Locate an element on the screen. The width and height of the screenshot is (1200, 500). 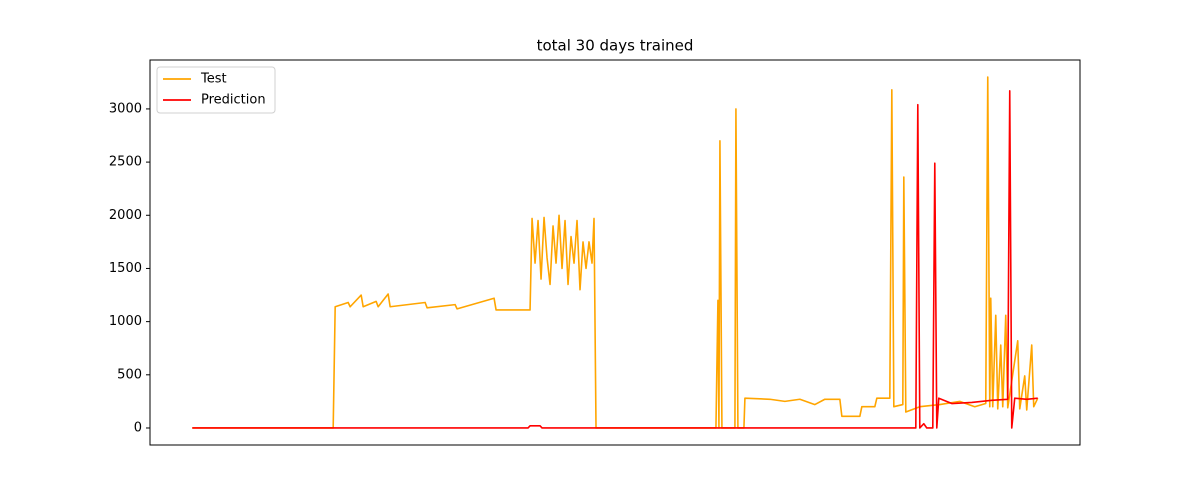
y-tick-label: 0 is located at coordinates (138, 427).